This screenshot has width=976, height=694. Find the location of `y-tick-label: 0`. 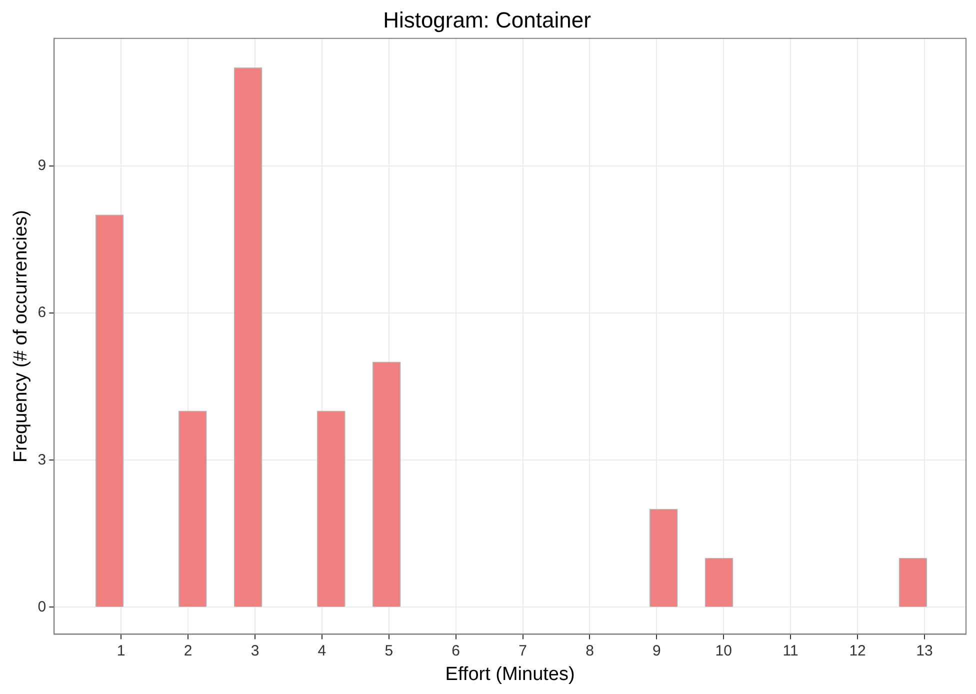

y-tick-label: 0 is located at coordinates (42, 607).